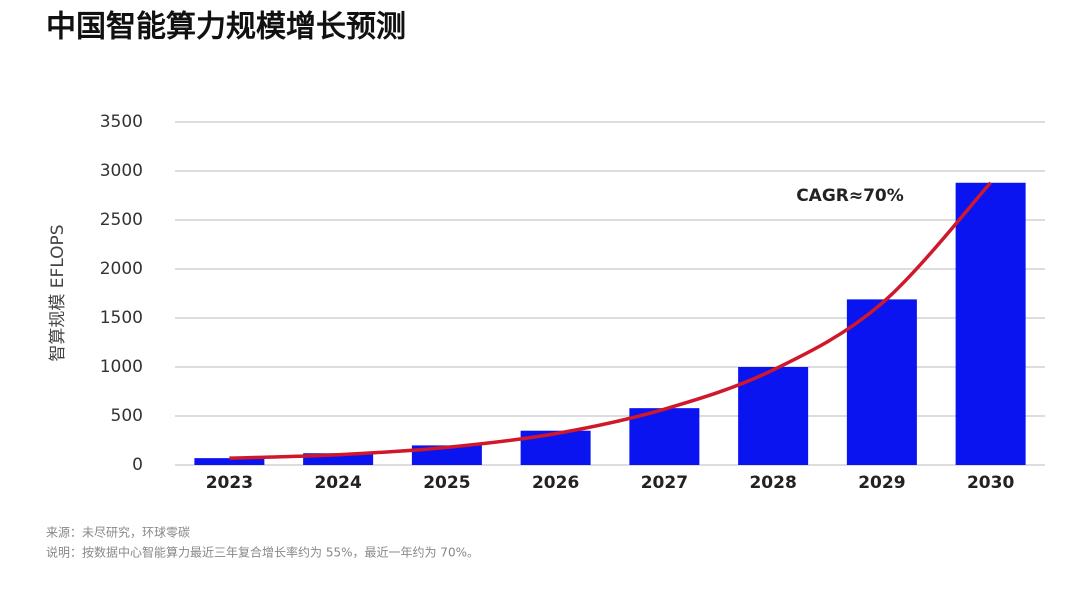 The height and width of the screenshot is (603, 1080). What do you see at coordinates (121, 220) in the screenshot?
I see `y-tick-label: 2500` at bounding box center [121, 220].